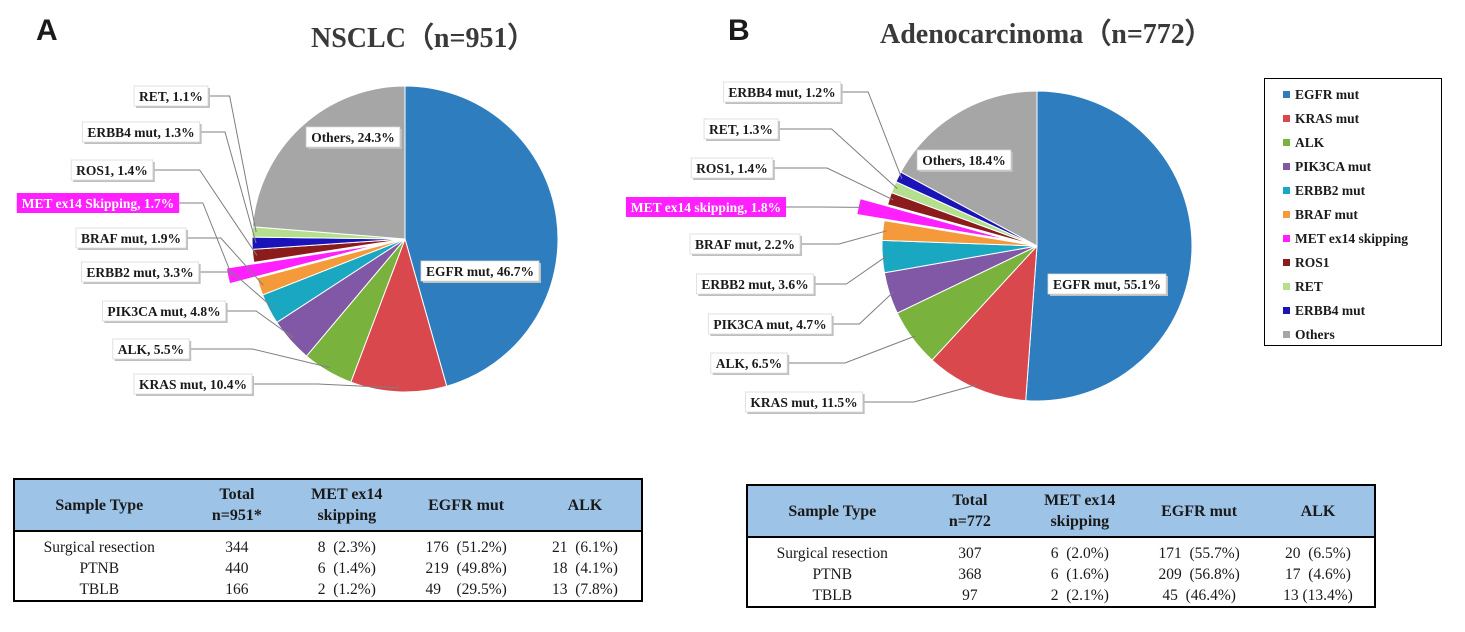 This screenshot has height=632, width=1465. I want to click on table-cell: 49 (29.5%), so click(466, 589).